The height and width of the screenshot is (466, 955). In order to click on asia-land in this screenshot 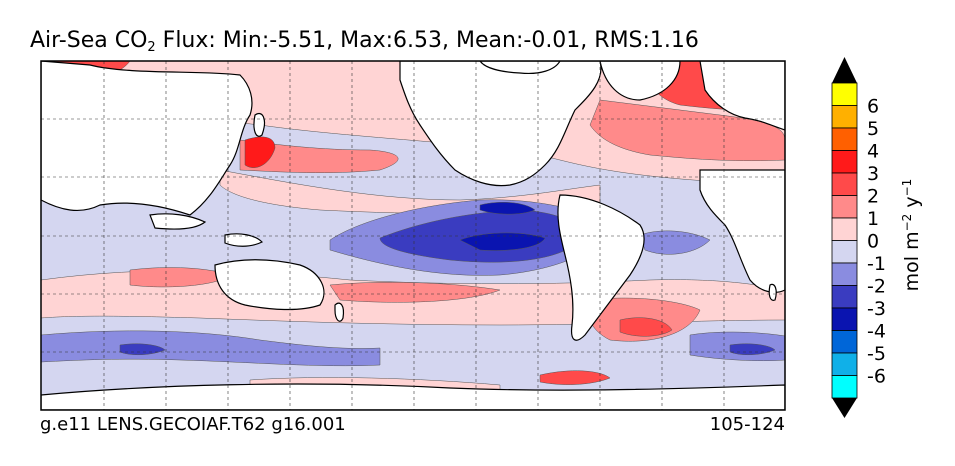, I will do `click(147, 138)`.